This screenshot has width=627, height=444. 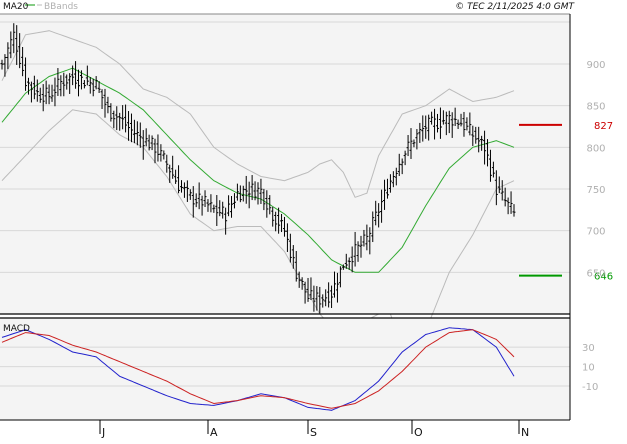 What do you see at coordinates (525, 432) in the screenshot?
I see `x-tick-label: N` at bounding box center [525, 432].